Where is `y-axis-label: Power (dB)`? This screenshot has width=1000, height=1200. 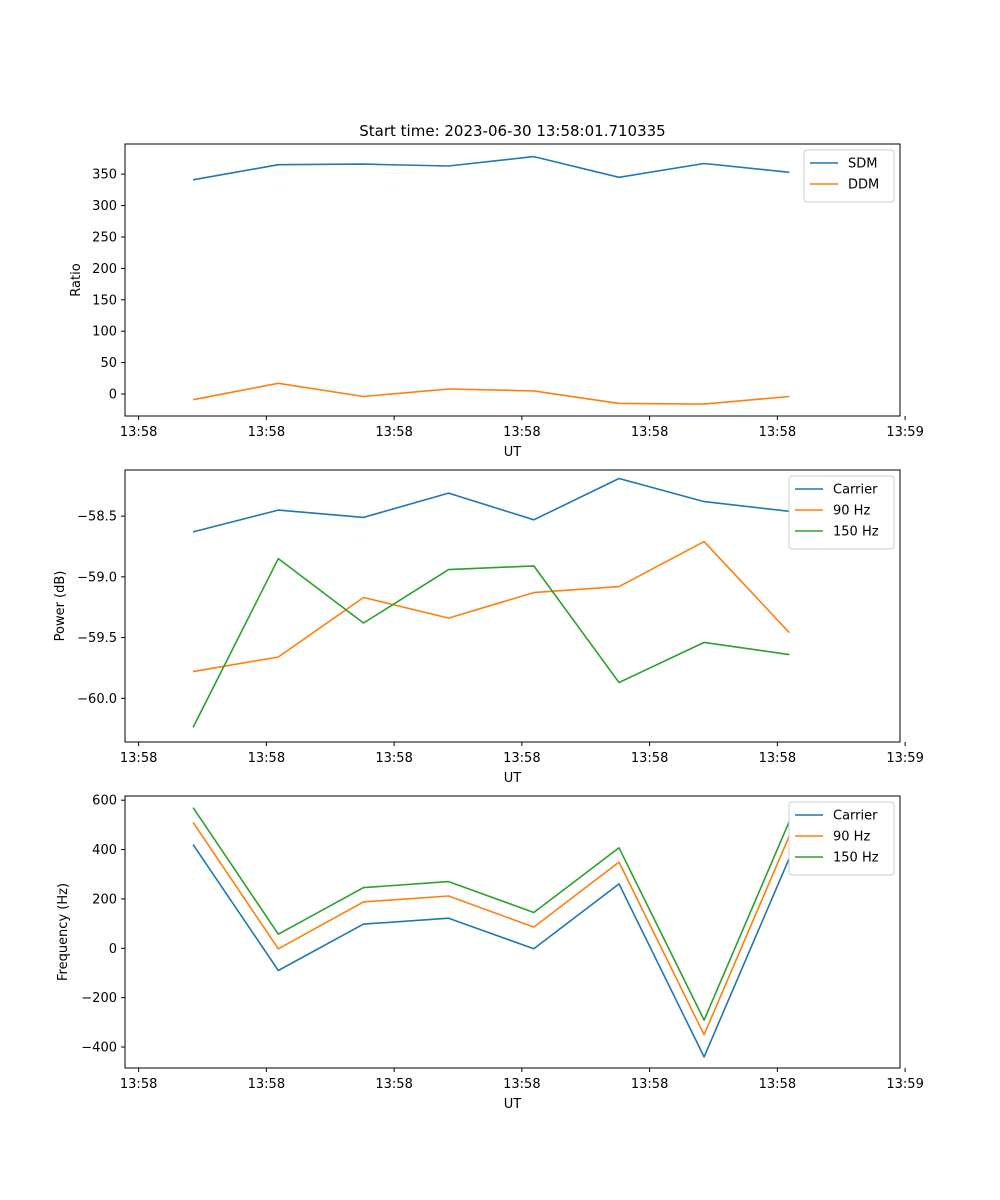 y-axis-label: Power (dB) is located at coordinates (60, 606).